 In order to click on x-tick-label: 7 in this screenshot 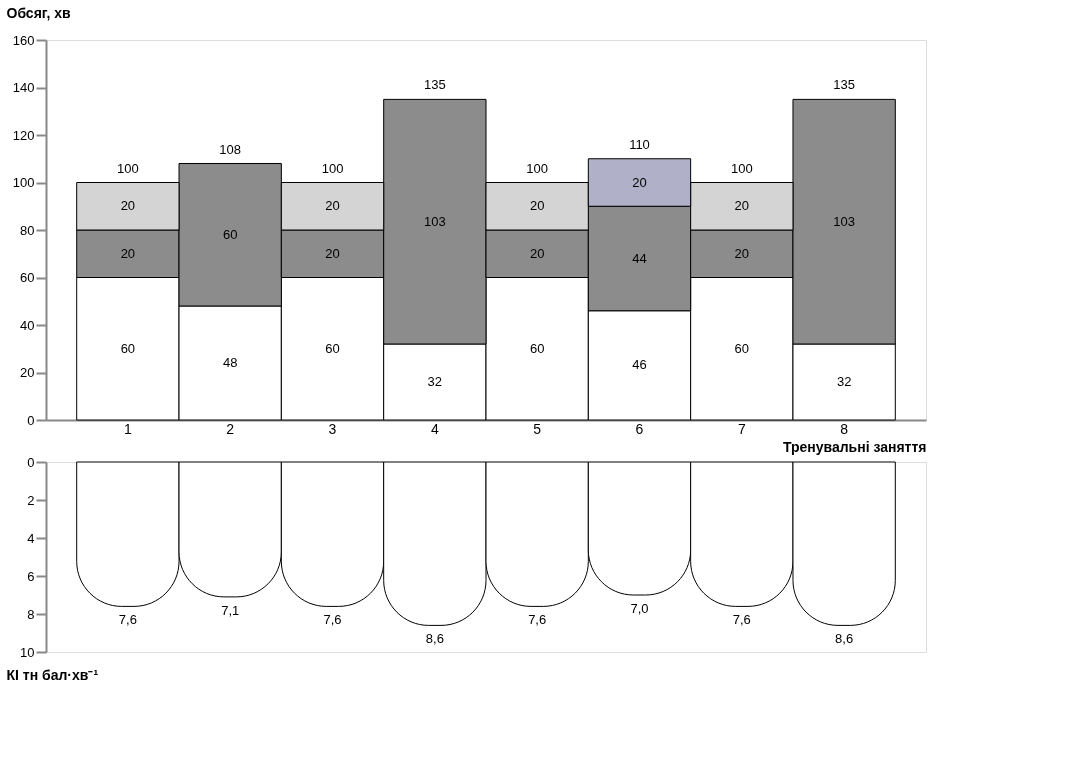, I will do `click(741, 428)`.